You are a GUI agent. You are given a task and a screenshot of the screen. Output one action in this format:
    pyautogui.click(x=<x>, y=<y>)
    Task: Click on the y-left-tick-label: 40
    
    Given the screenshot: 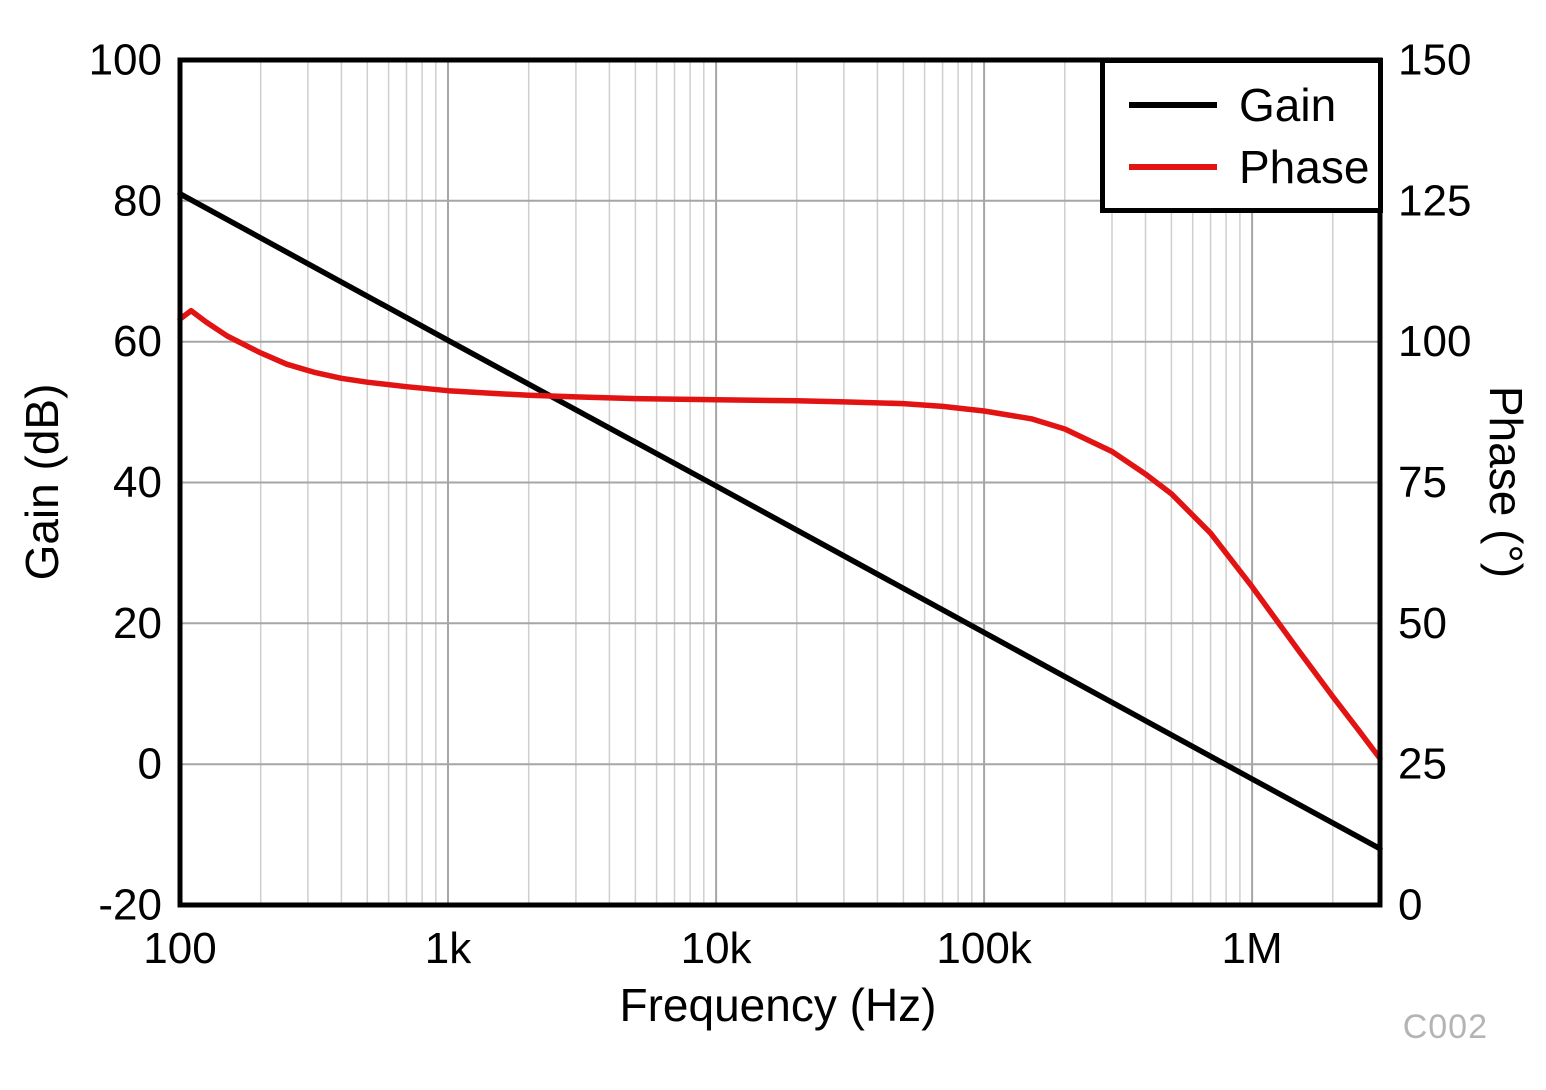 What is the action you would take?
    pyautogui.click(x=137, y=482)
    